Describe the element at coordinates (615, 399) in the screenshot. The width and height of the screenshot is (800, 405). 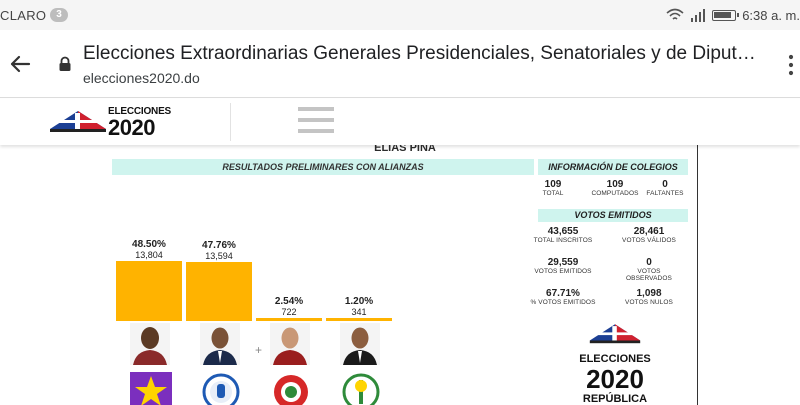
I see `footer-logo-sub: REPÚBLICA` at that location.